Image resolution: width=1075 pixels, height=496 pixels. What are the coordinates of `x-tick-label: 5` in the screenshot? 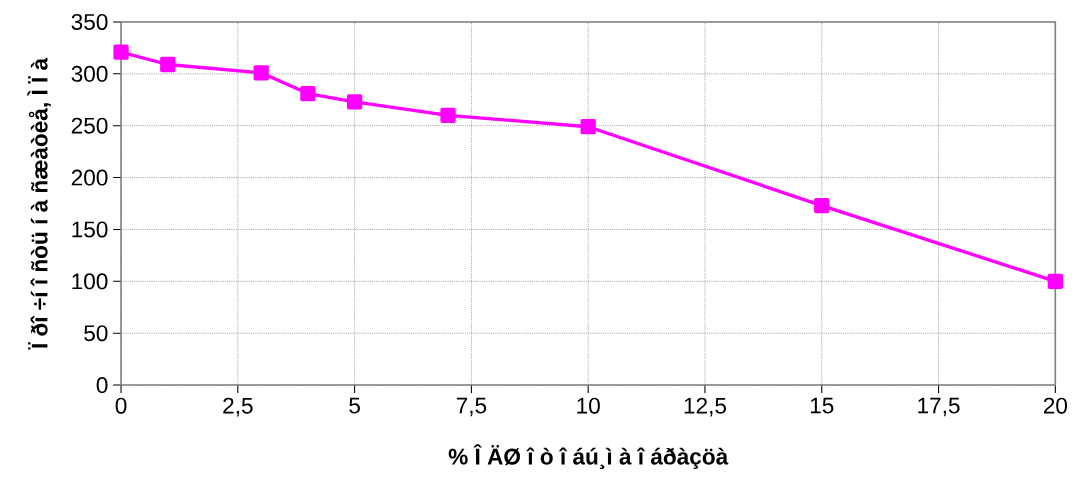 It's located at (354, 405).